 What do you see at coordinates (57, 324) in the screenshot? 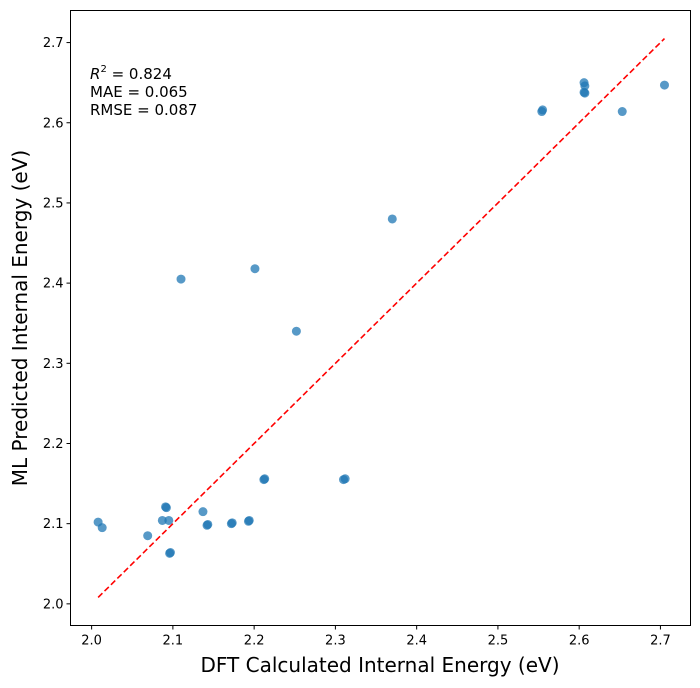
I see `y-axis-ticks: 2.0 2.1 2.2 2.3 2.4 2.5 2.6 2.7` at bounding box center [57, 324].